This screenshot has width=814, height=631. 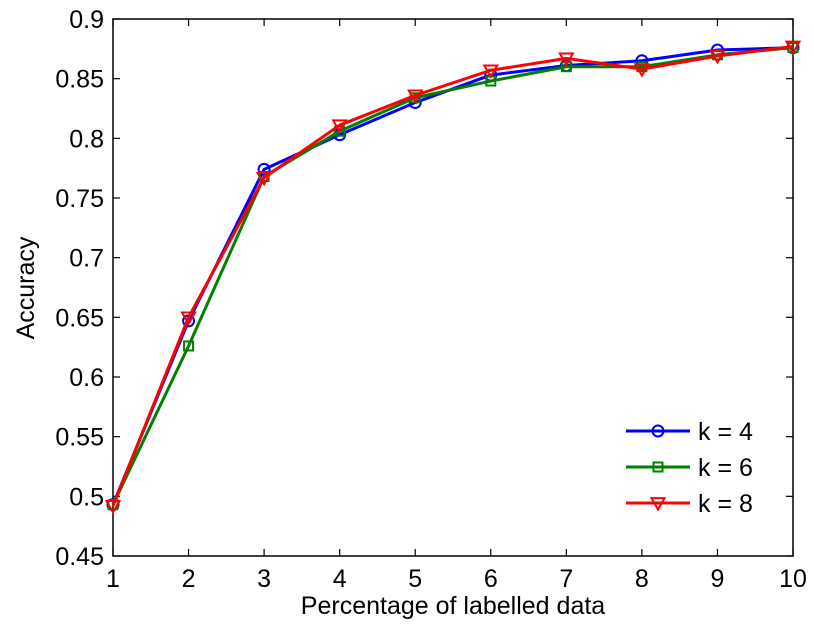 I want to click on y-tick-label: 0.85, so click(x=79, y=80).